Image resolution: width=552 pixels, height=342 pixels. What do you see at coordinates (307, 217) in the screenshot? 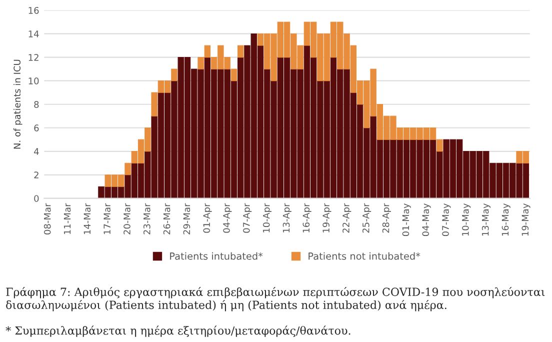
I see `x-tick-label: 16-Apr` at bounding box center [307, 217].